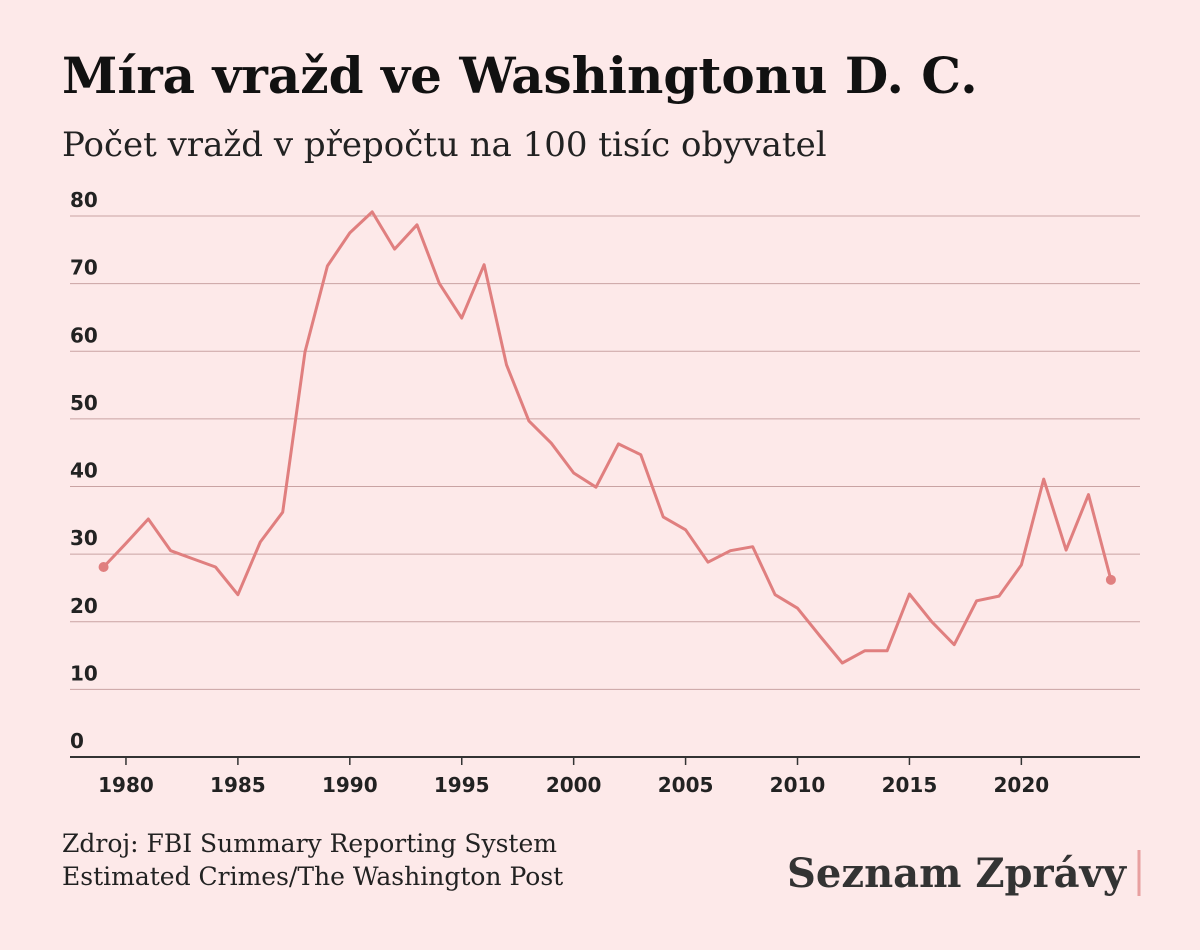  I want to click on x-tick-label: 1990, so click(350, 785).